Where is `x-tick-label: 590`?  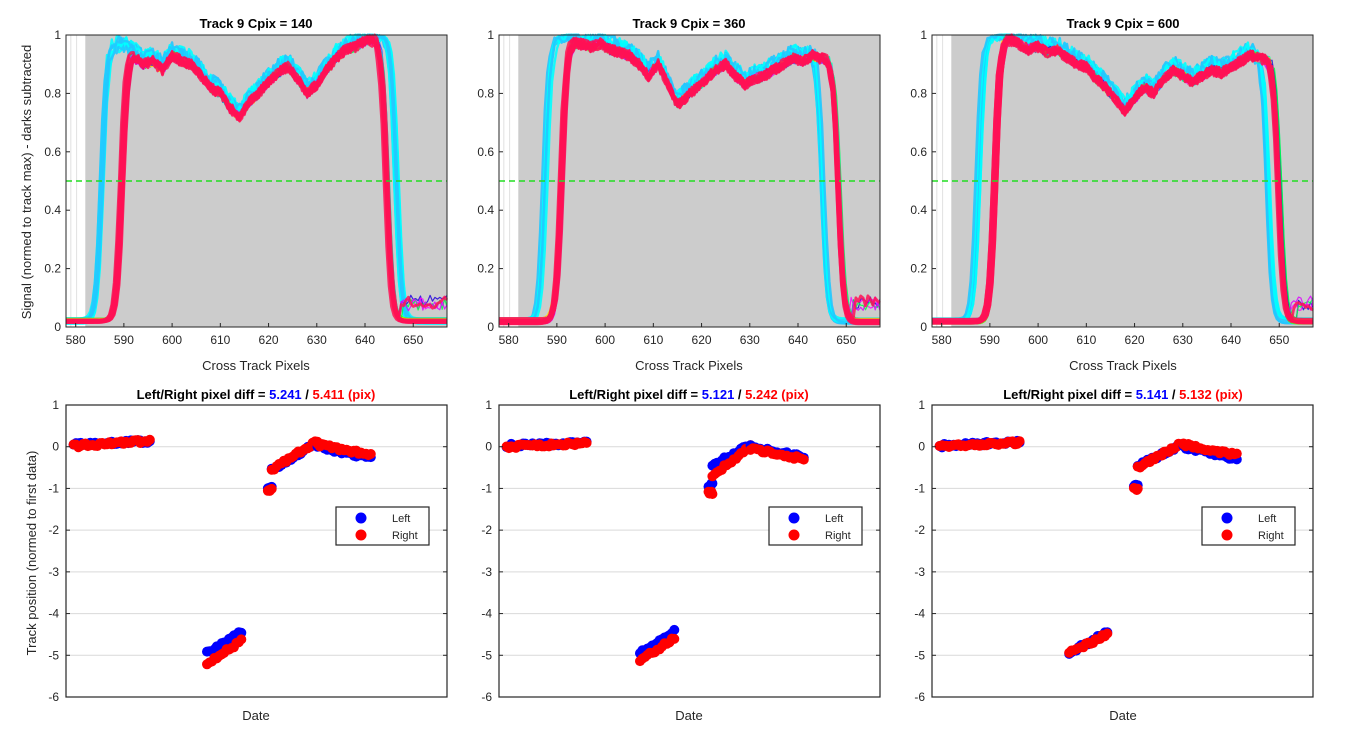 x-tick-label: 590 is located at coordinates (990, 340).